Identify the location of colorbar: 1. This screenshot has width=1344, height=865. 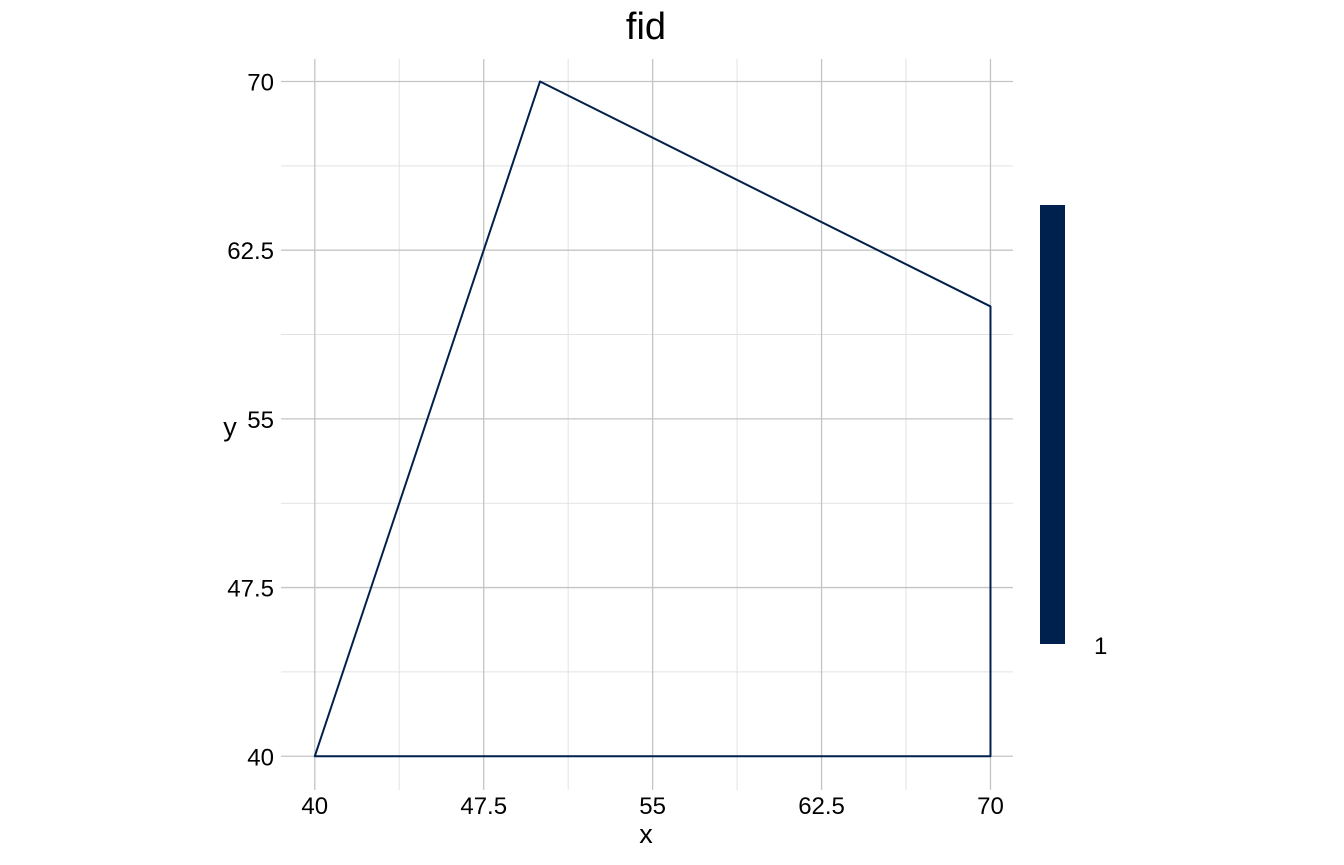
(1073, 432).